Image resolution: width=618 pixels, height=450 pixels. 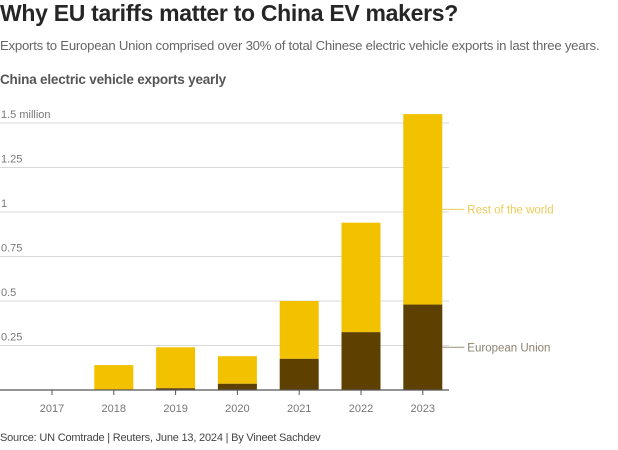 I want to click on chart-title: China electric vehicle exports yearly, so click(x=113, y=79).